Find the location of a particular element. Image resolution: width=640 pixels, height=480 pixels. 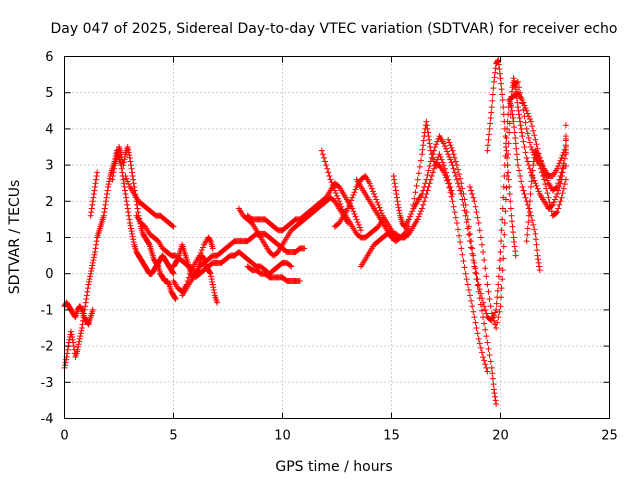

series-arc-m is located at coordinates (304, 207).